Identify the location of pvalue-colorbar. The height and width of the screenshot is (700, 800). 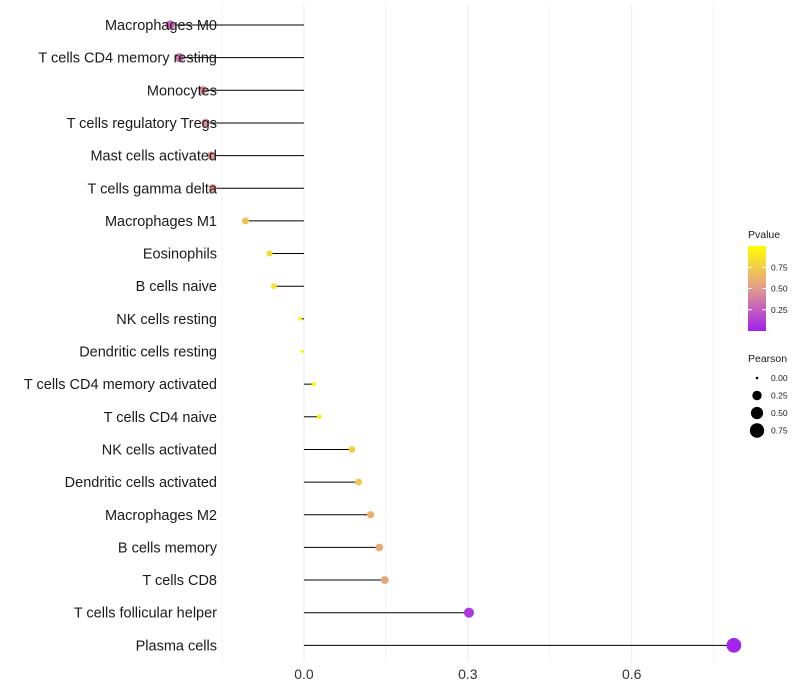
(757, 288).